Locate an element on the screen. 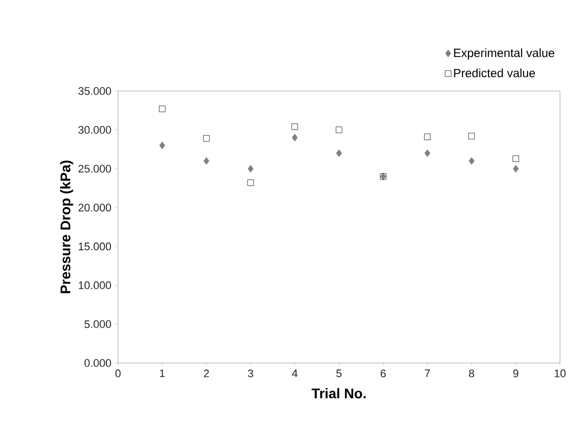 The height and width of the screenshot is (448, 580). y-tick-label: 15.000 is located at coordinates (95, 246).